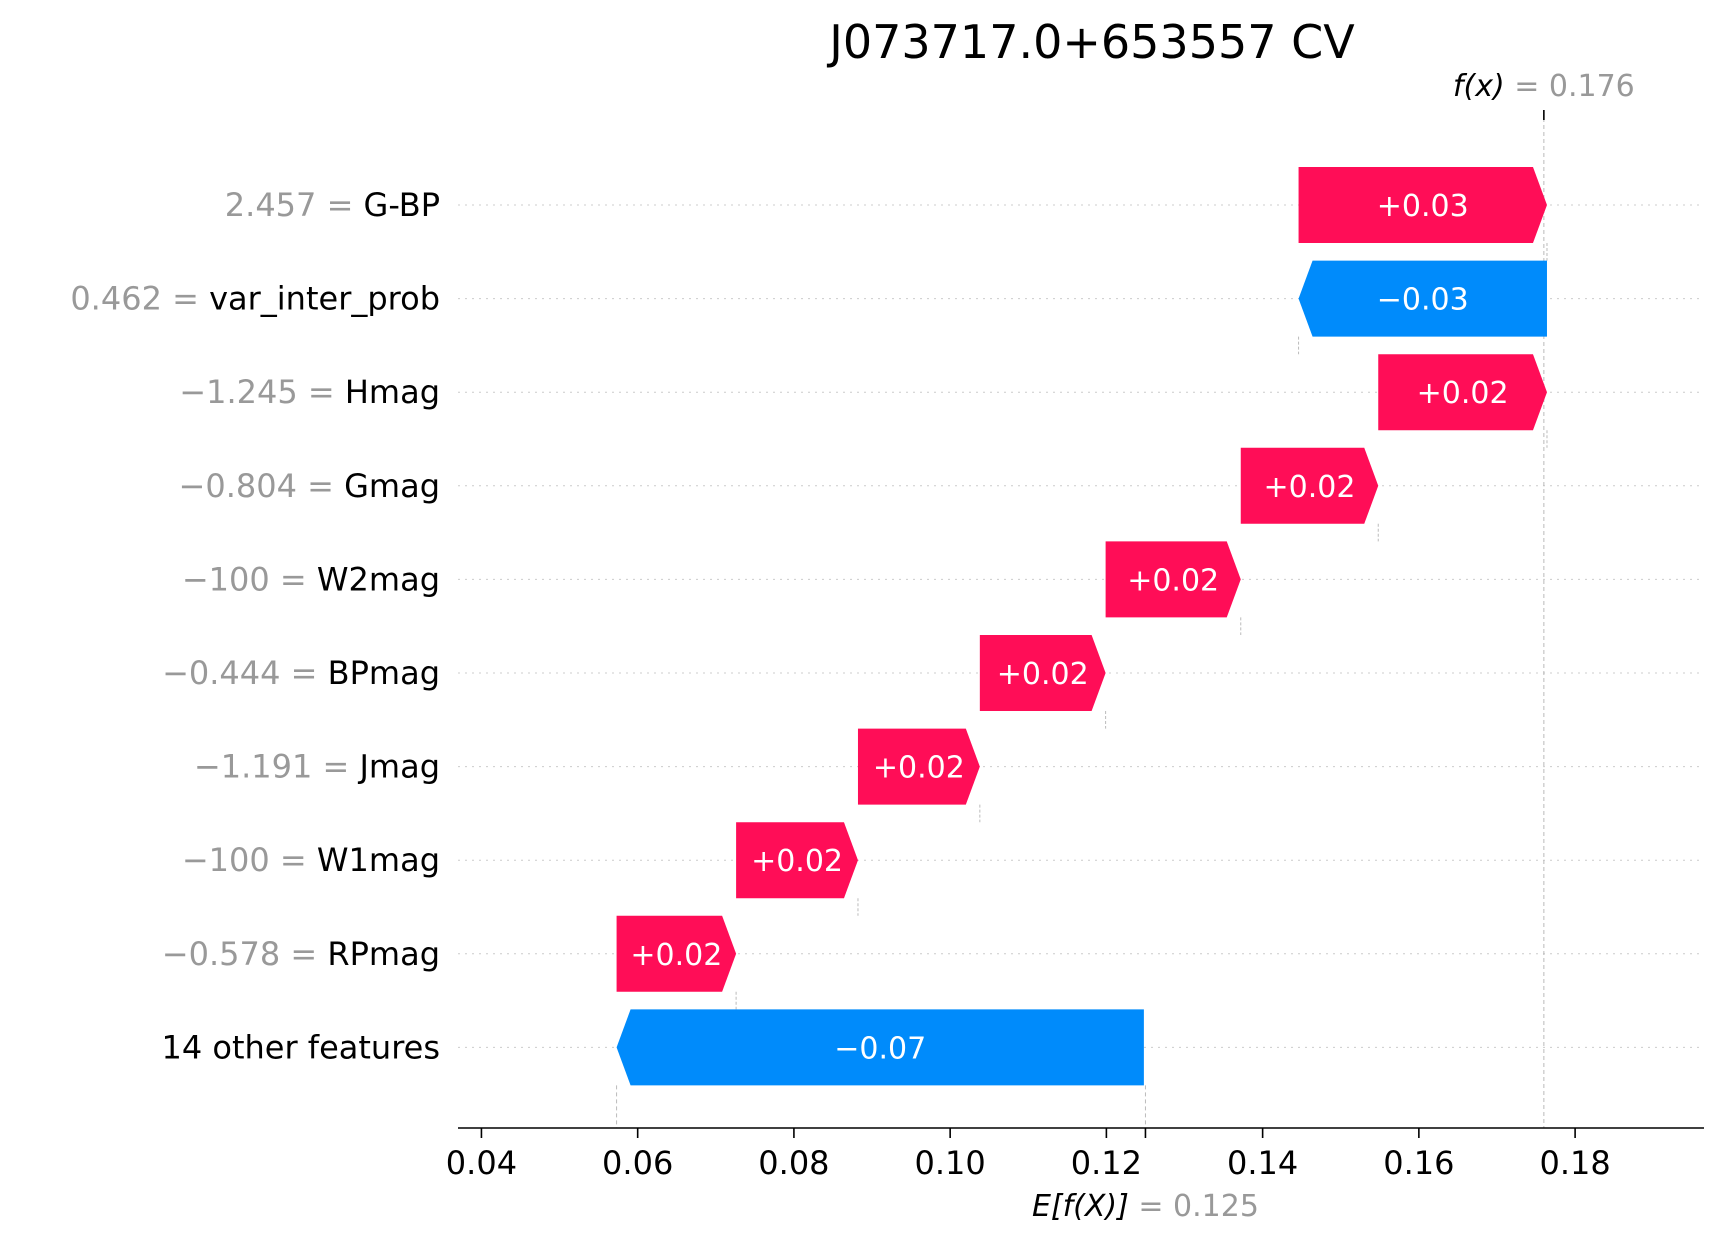 Image resolution: width=1728 pixels, height=1236 pixels. What do you see at coordinates (1574, 1163) in the screenshot?
I see `x-tick-label: 0.18` at bounding box center [1574, 1163].